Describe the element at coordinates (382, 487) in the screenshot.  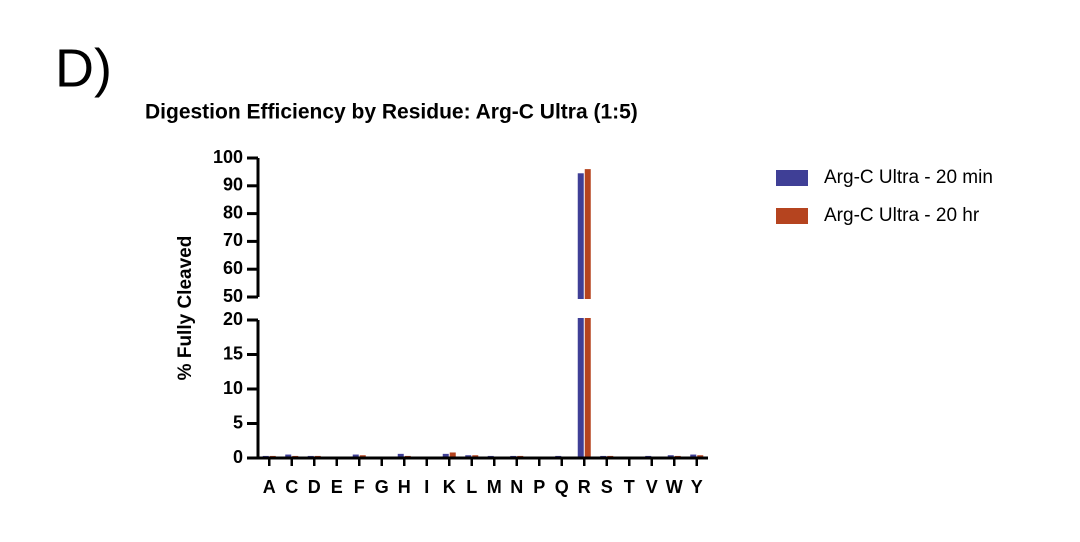
I see `x-tick-label: G` at that location.